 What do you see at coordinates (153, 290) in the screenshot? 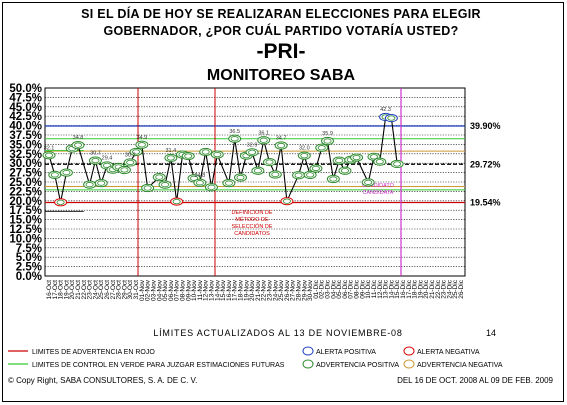
I see `x-tick-label: 03-Nov` at bounding box center [153, 290].